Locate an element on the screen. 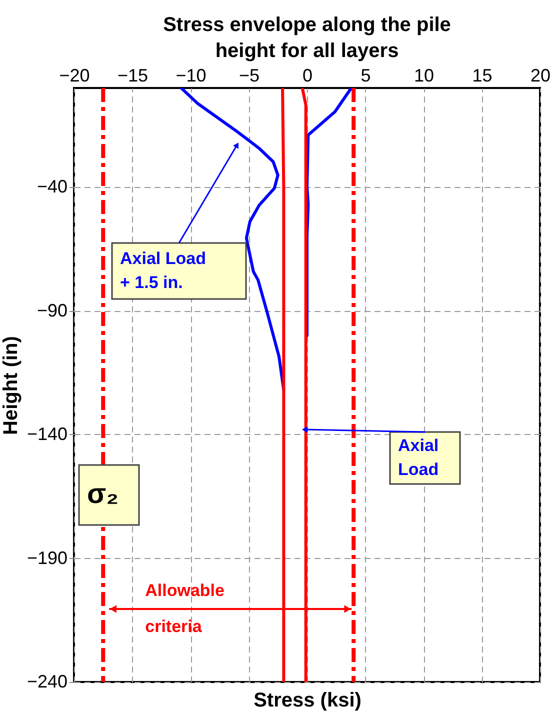 Image resolution: width=558 pixels, height=722 pixels. x-tick-label: −15 is located at coordinates (132, 76).